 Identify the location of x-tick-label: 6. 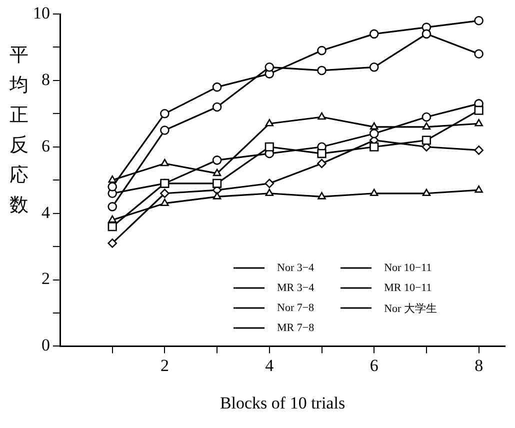
(374, 365).